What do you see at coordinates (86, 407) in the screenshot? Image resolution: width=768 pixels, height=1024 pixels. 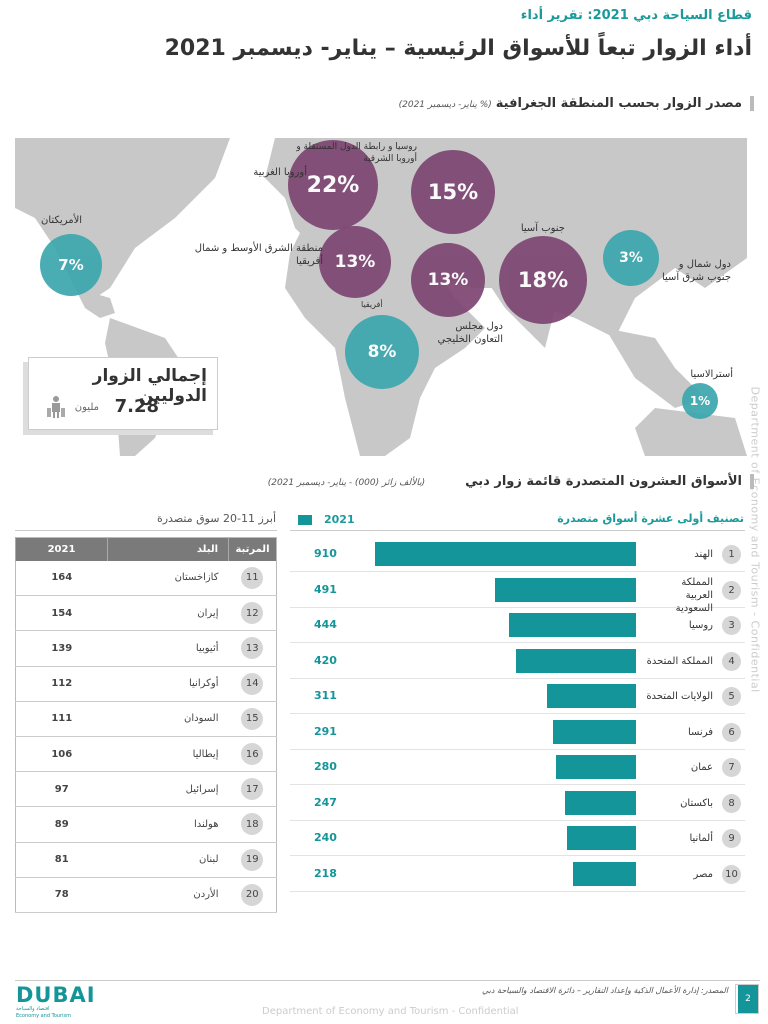 I see `total-visitors-unit: مليون` at bounding box center [86, 407].